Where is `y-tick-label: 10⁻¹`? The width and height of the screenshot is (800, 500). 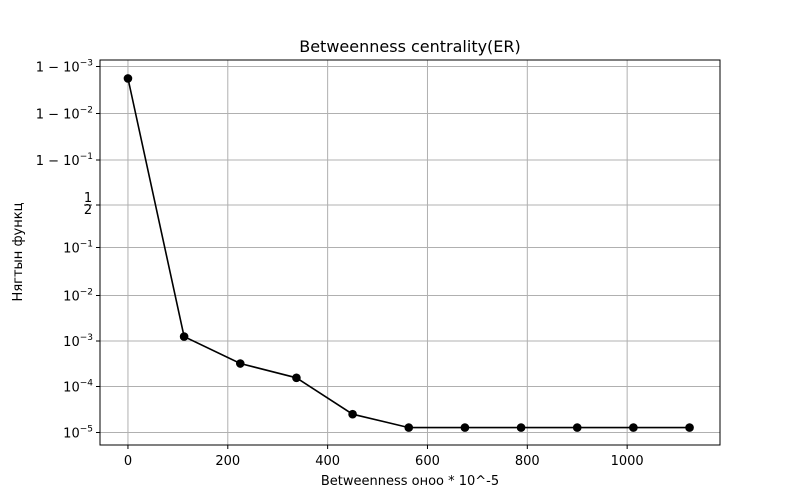 y-tick-label: 10⁻¹ is located at coordinates (78, 248).